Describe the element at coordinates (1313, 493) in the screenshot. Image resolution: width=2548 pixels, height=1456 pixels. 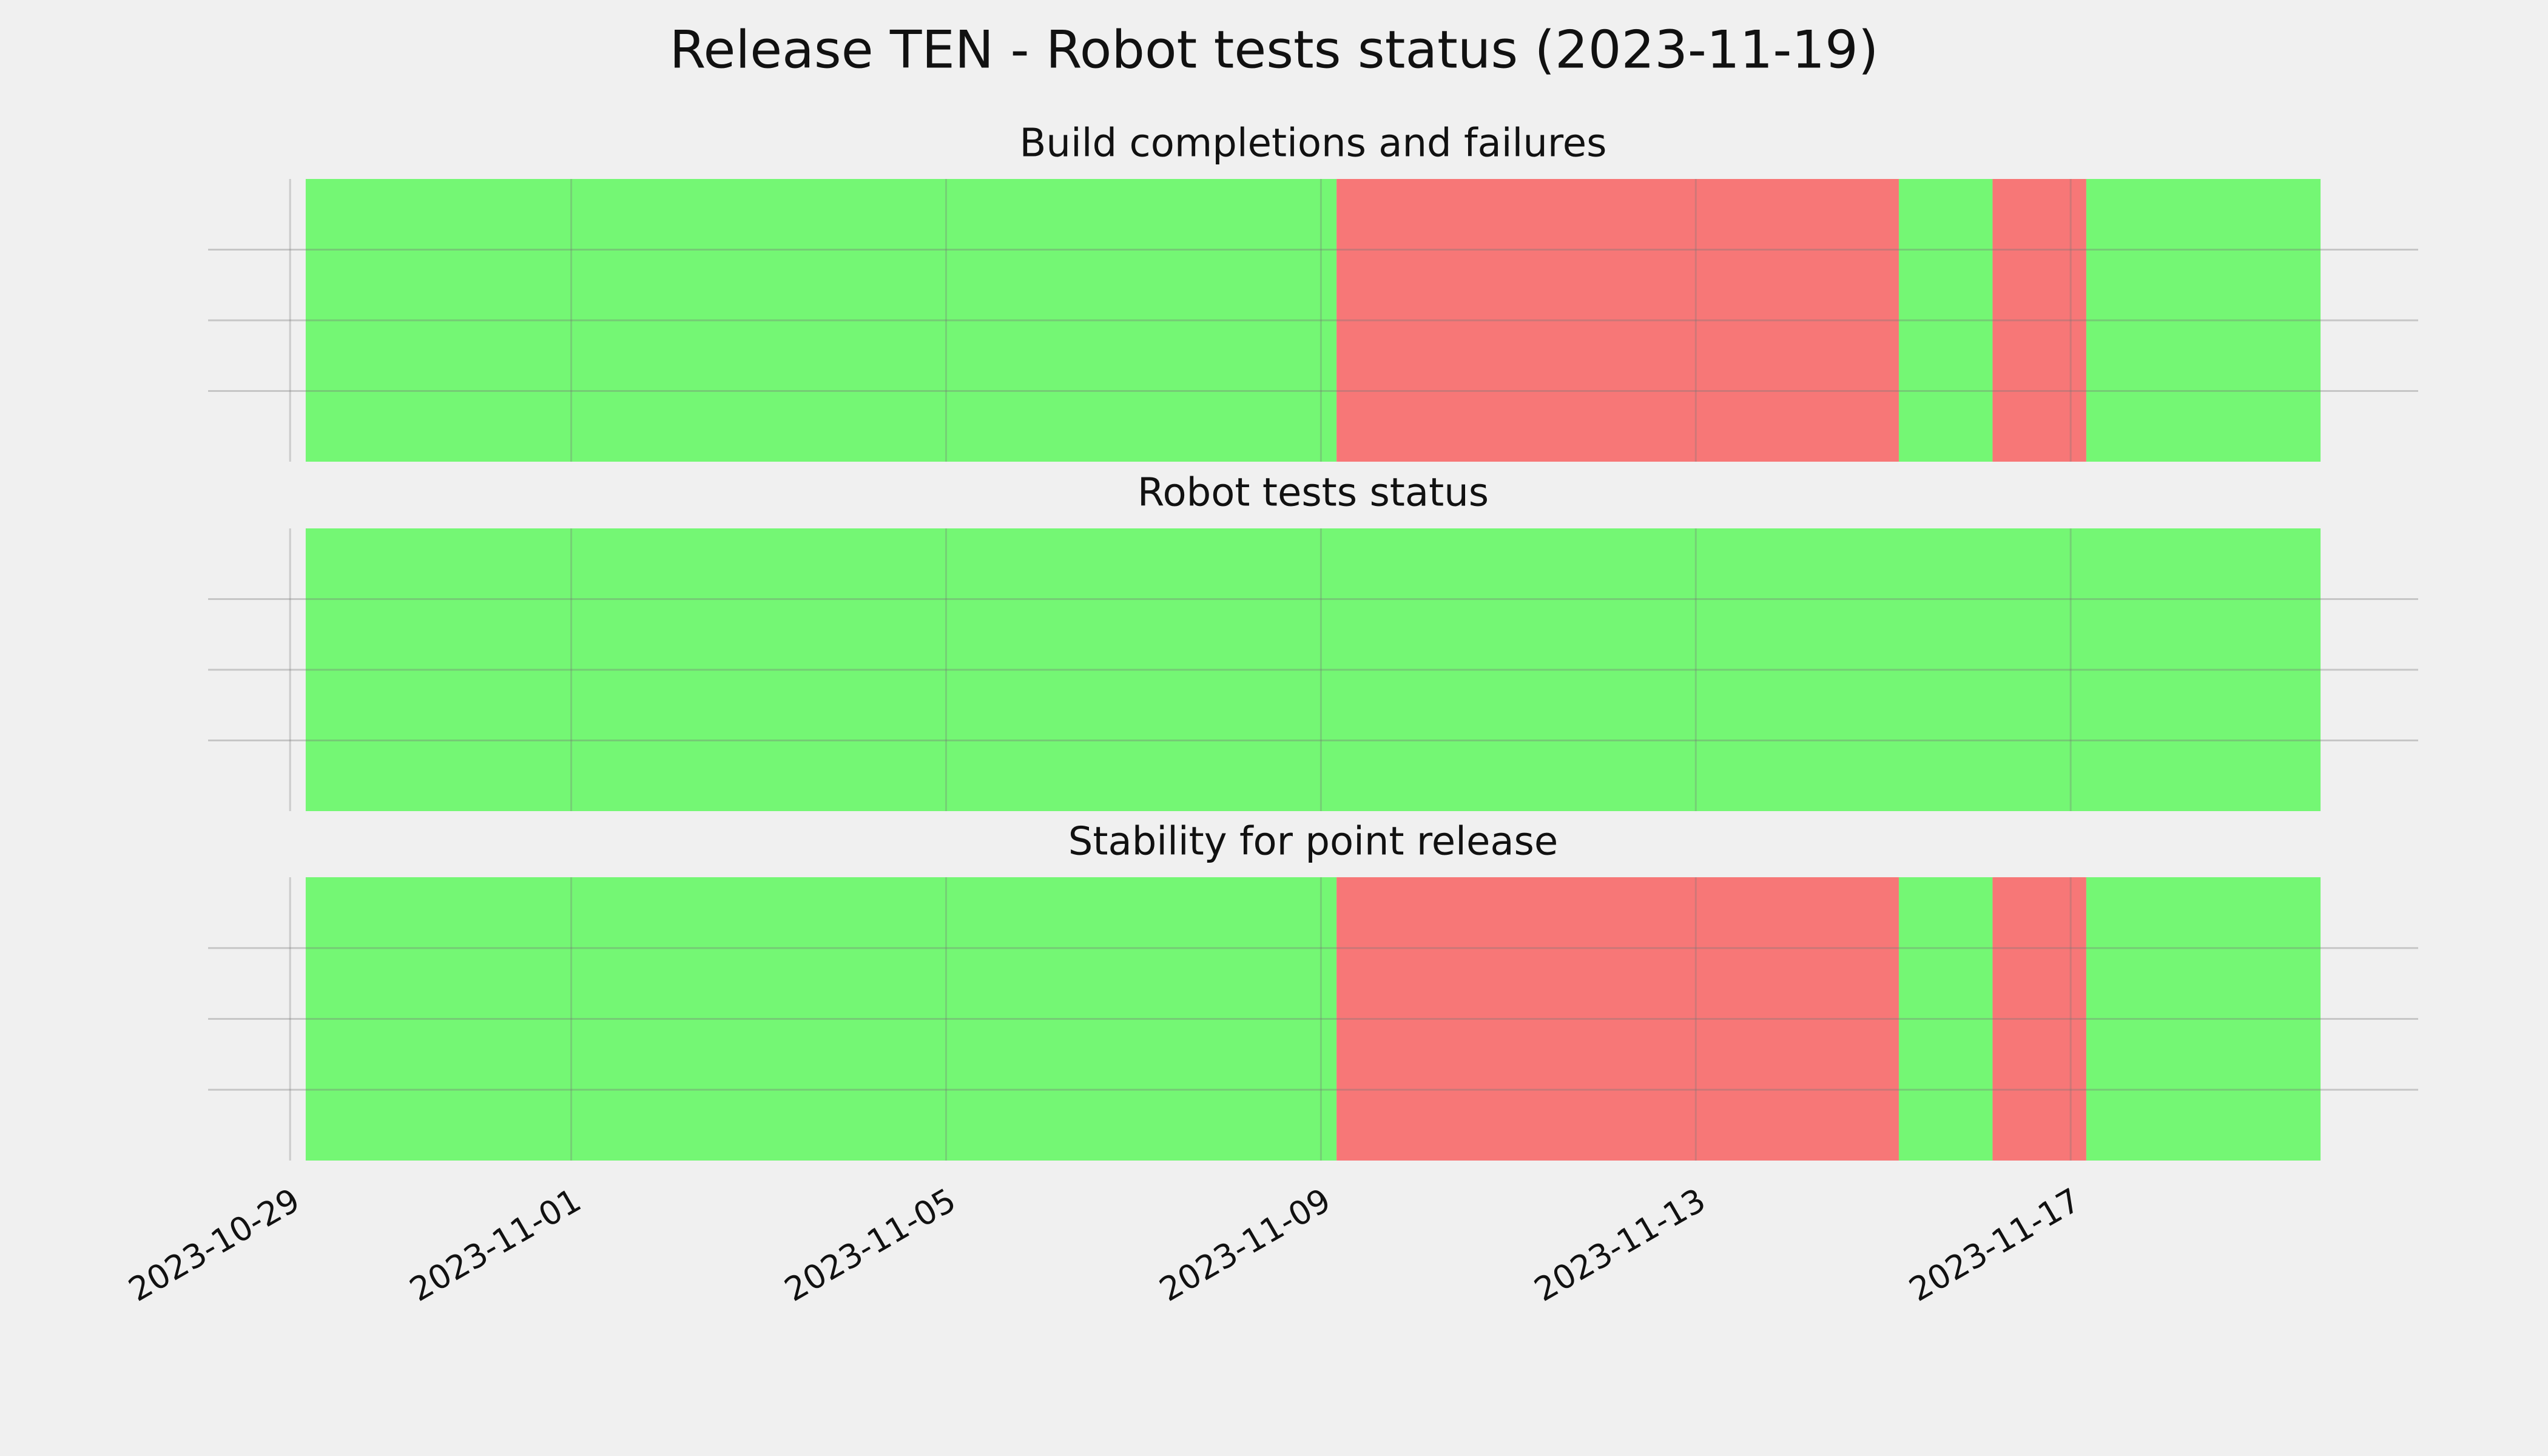
I see `panel-title: Robot tests status` at that location.